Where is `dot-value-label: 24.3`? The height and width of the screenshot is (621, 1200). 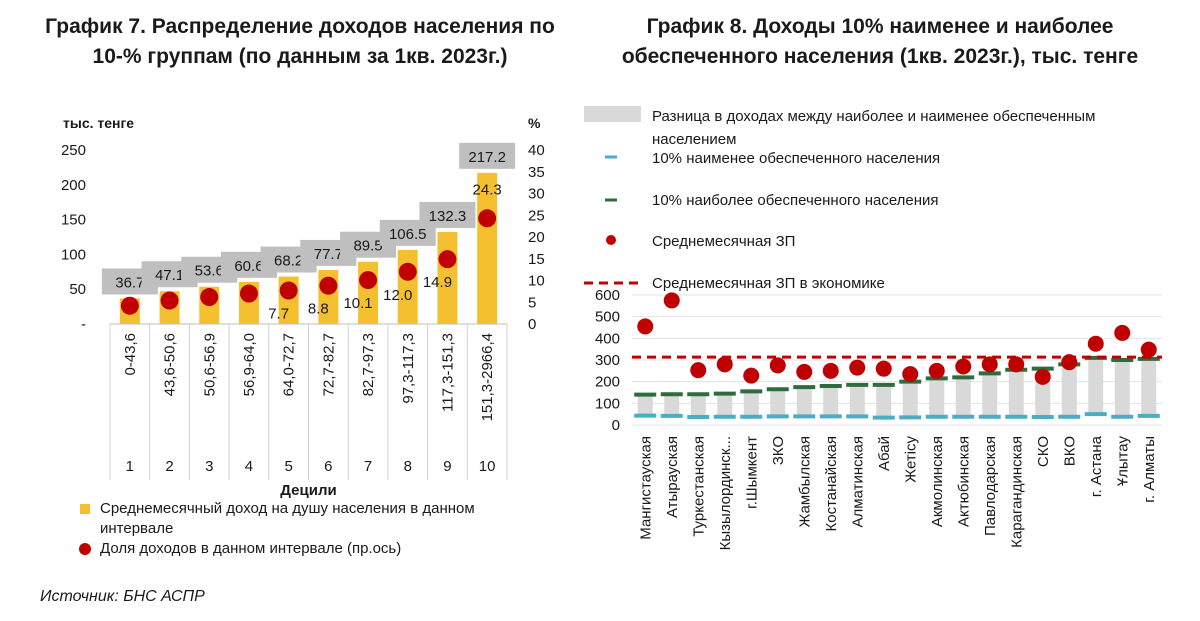 dot-value-label: 24.3 is located at coordinates (487, 189).